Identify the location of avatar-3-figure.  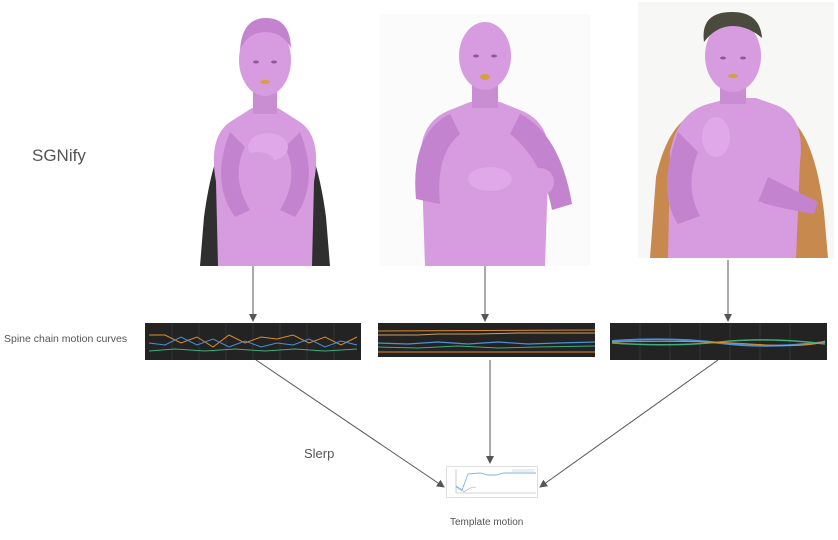
(736, 130).